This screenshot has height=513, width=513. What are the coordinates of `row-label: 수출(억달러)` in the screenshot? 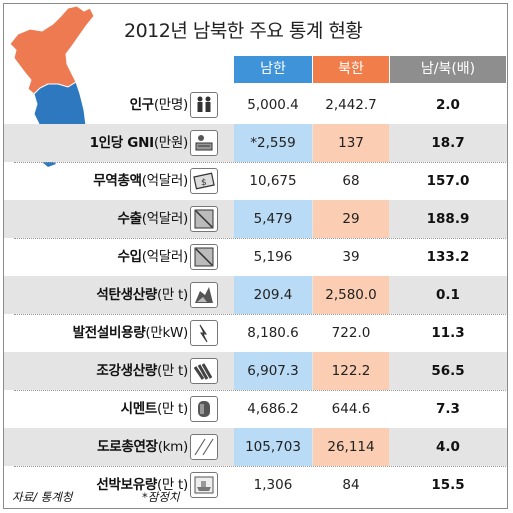 It's located at (152, 219).